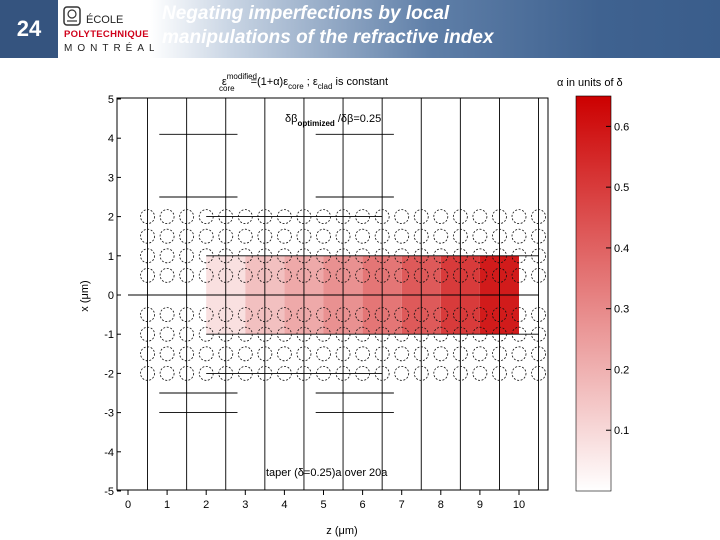  I want to click on x-tick-label: 0, so click(128, 505).